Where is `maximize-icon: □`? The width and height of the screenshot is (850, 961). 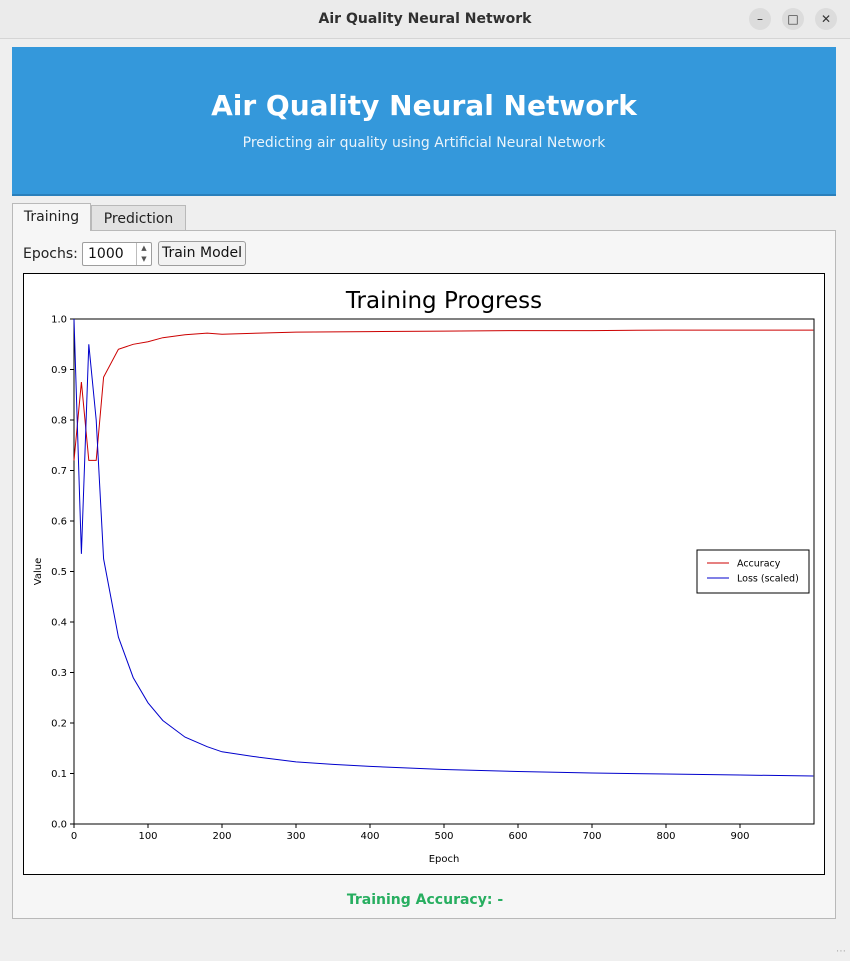
maximize-icon: □ is located at coordinates (793, 19).